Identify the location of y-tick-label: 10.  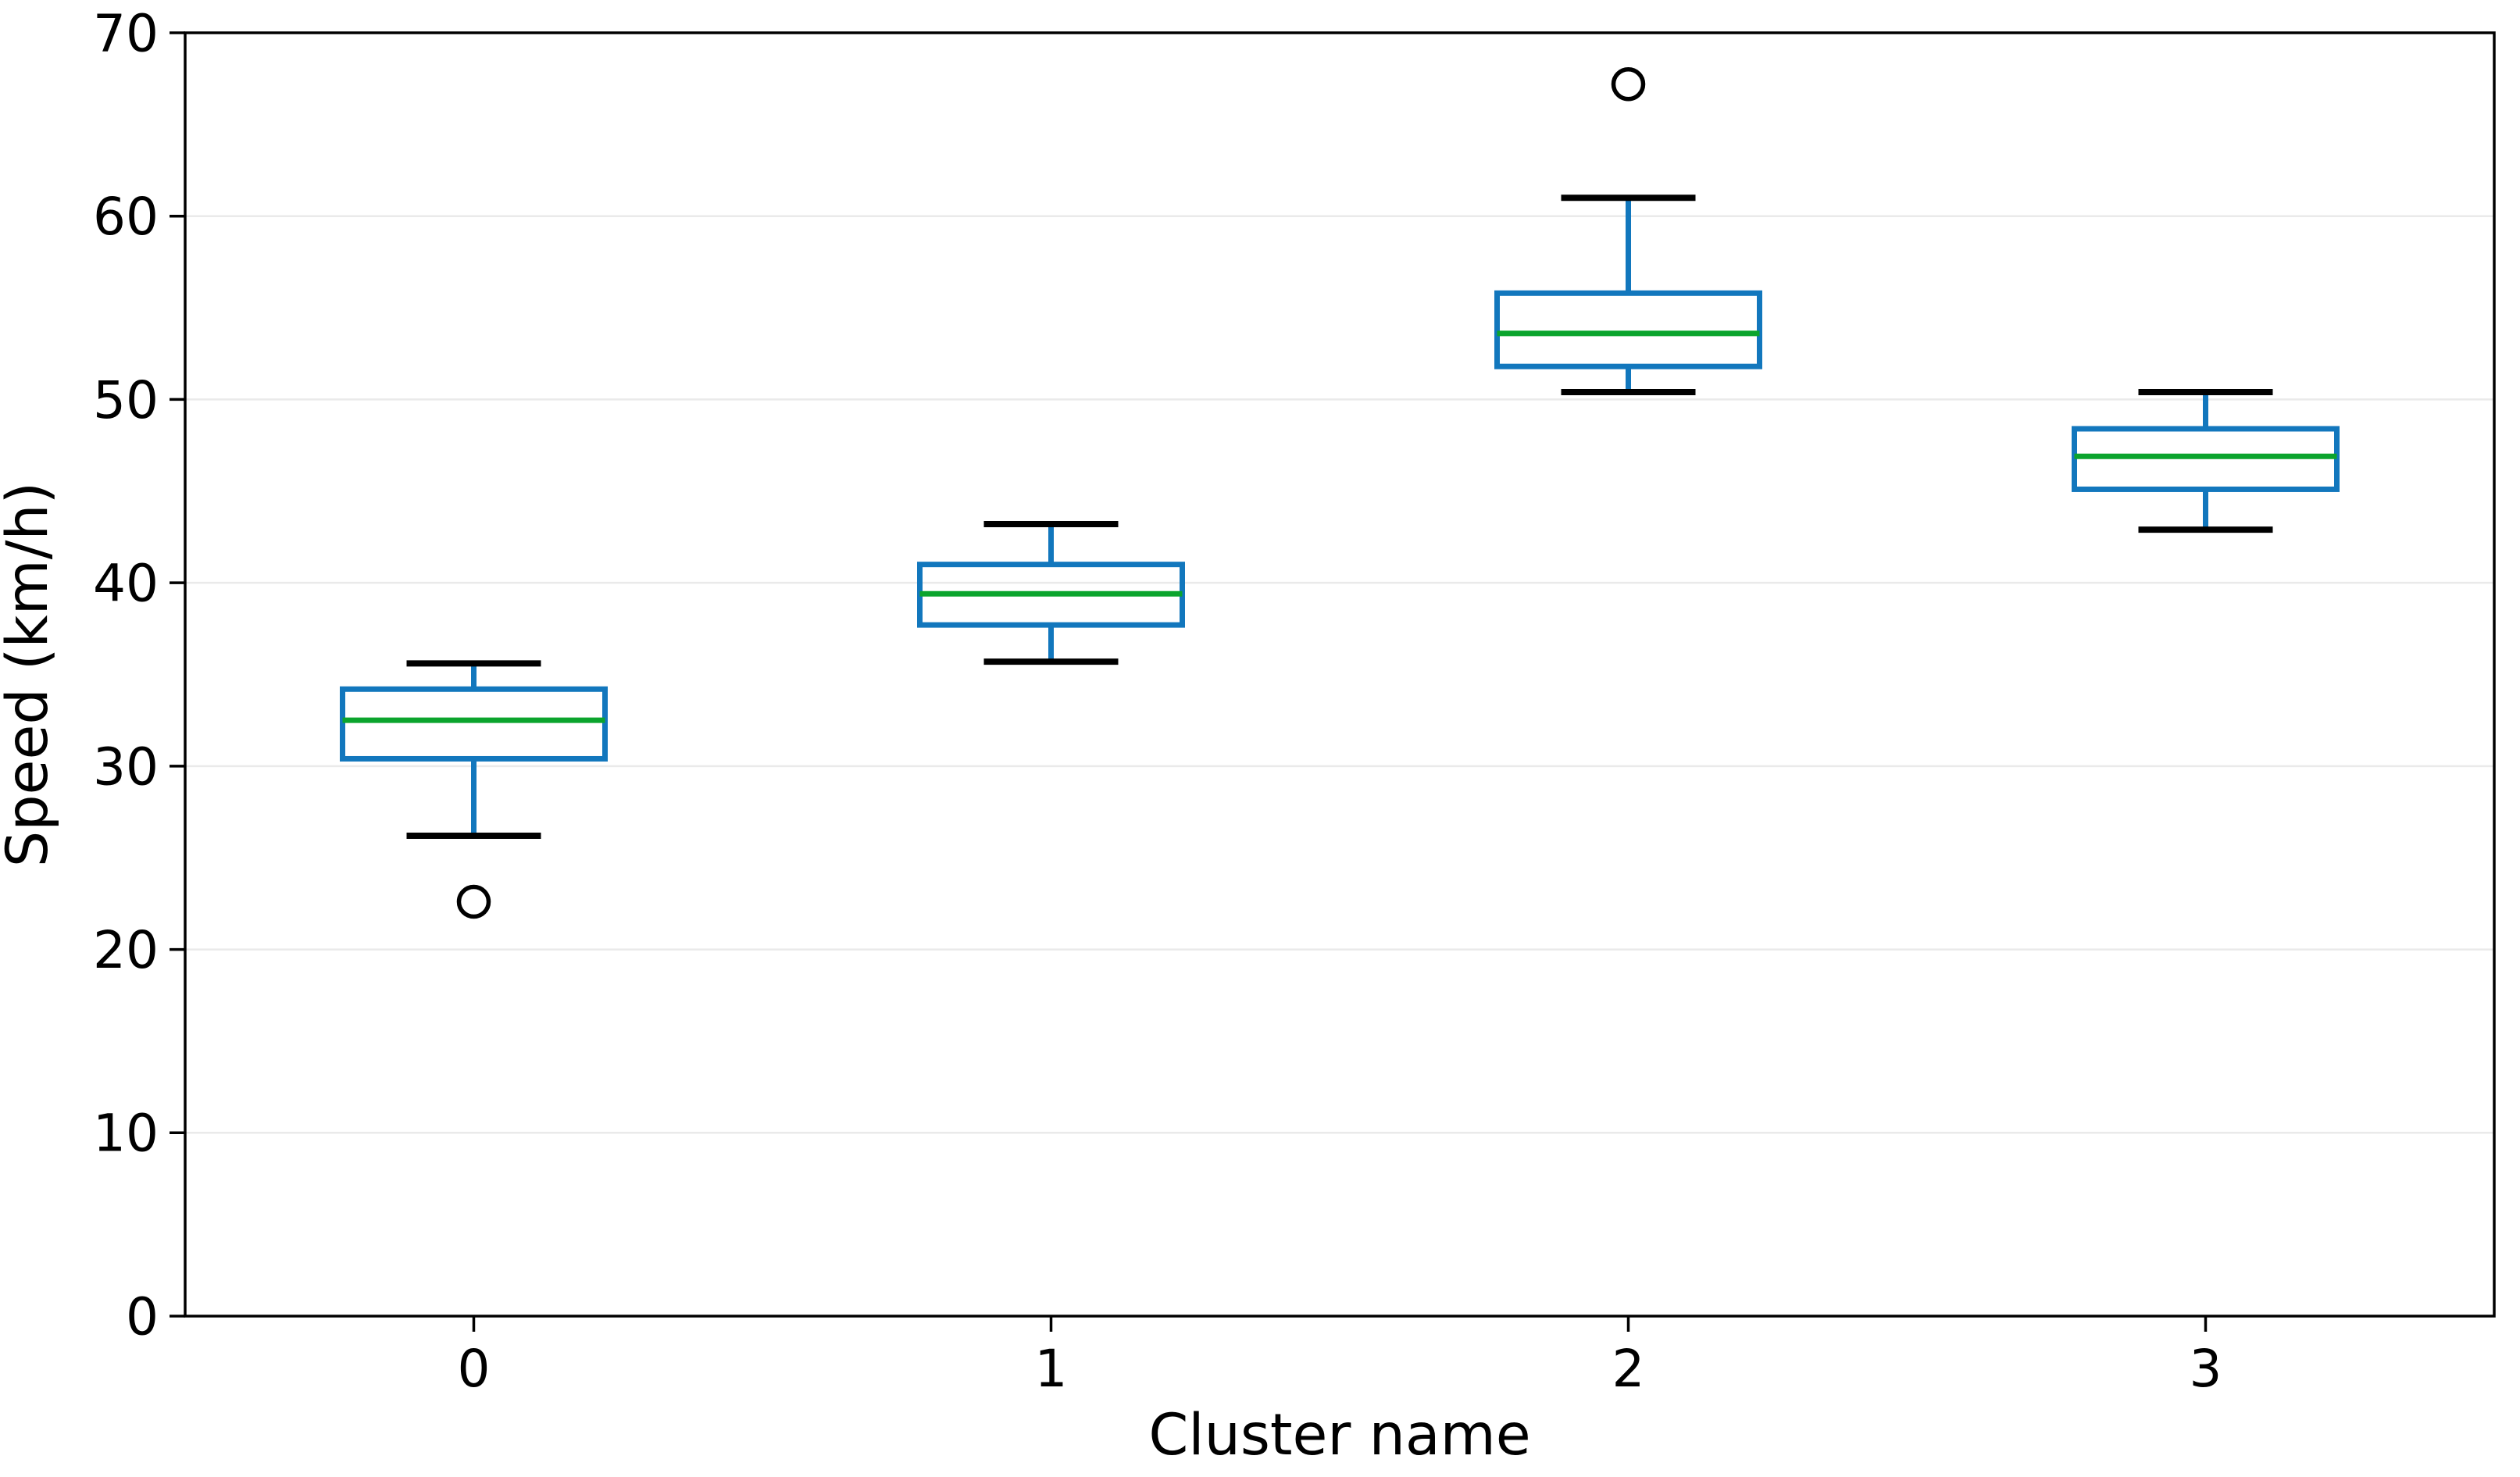
(126, 1134).